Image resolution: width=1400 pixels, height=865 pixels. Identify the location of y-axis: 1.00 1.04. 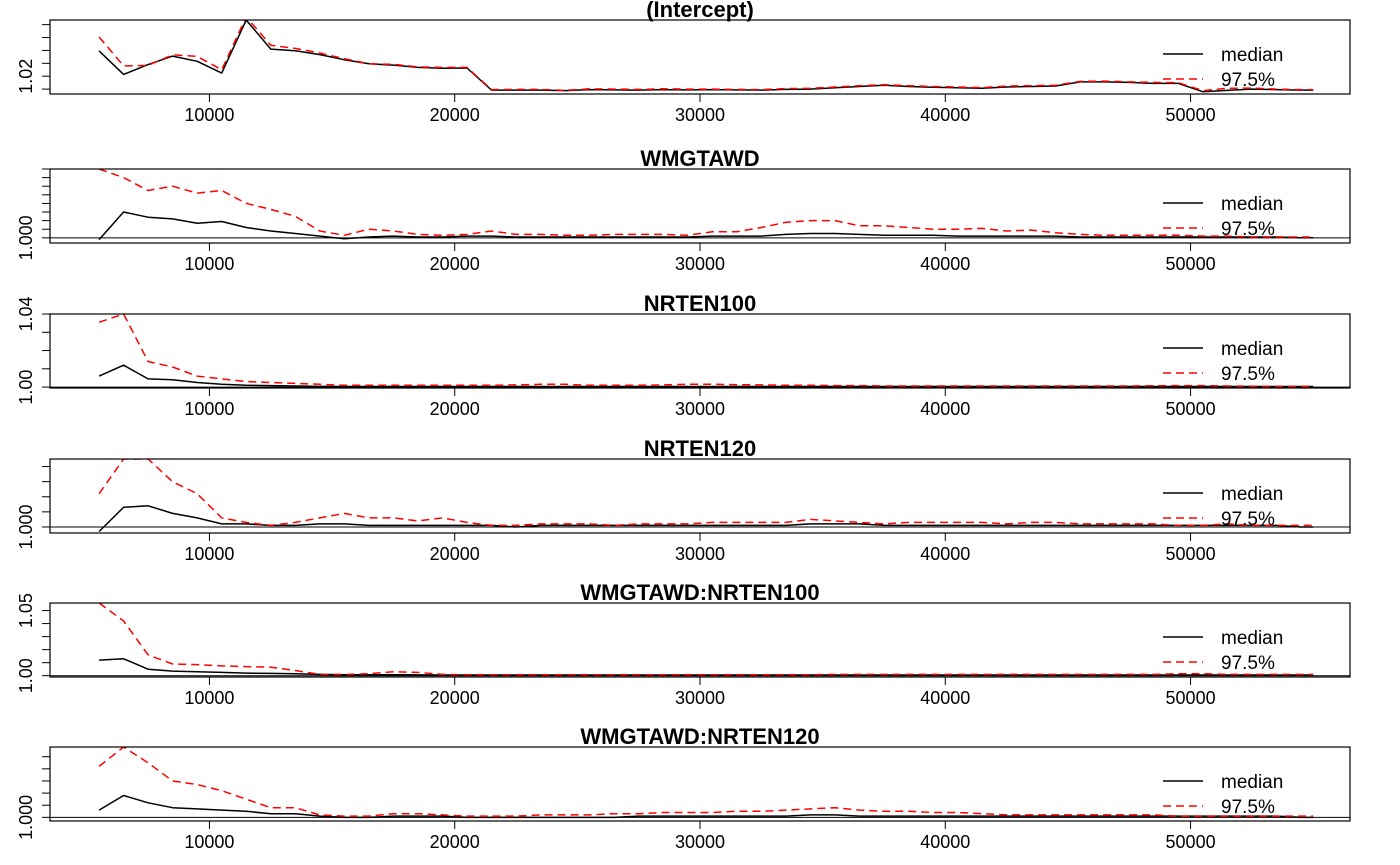
(33, 350).